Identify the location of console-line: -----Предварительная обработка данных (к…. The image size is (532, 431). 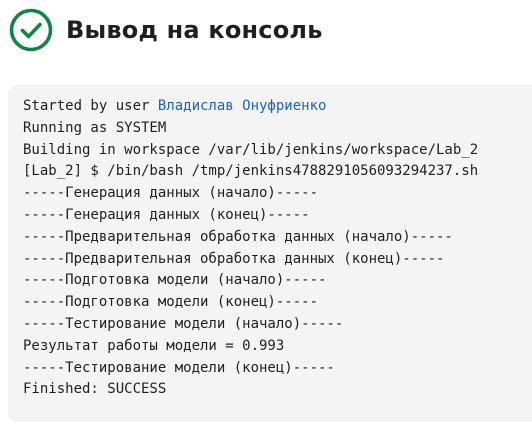
(234, 258).